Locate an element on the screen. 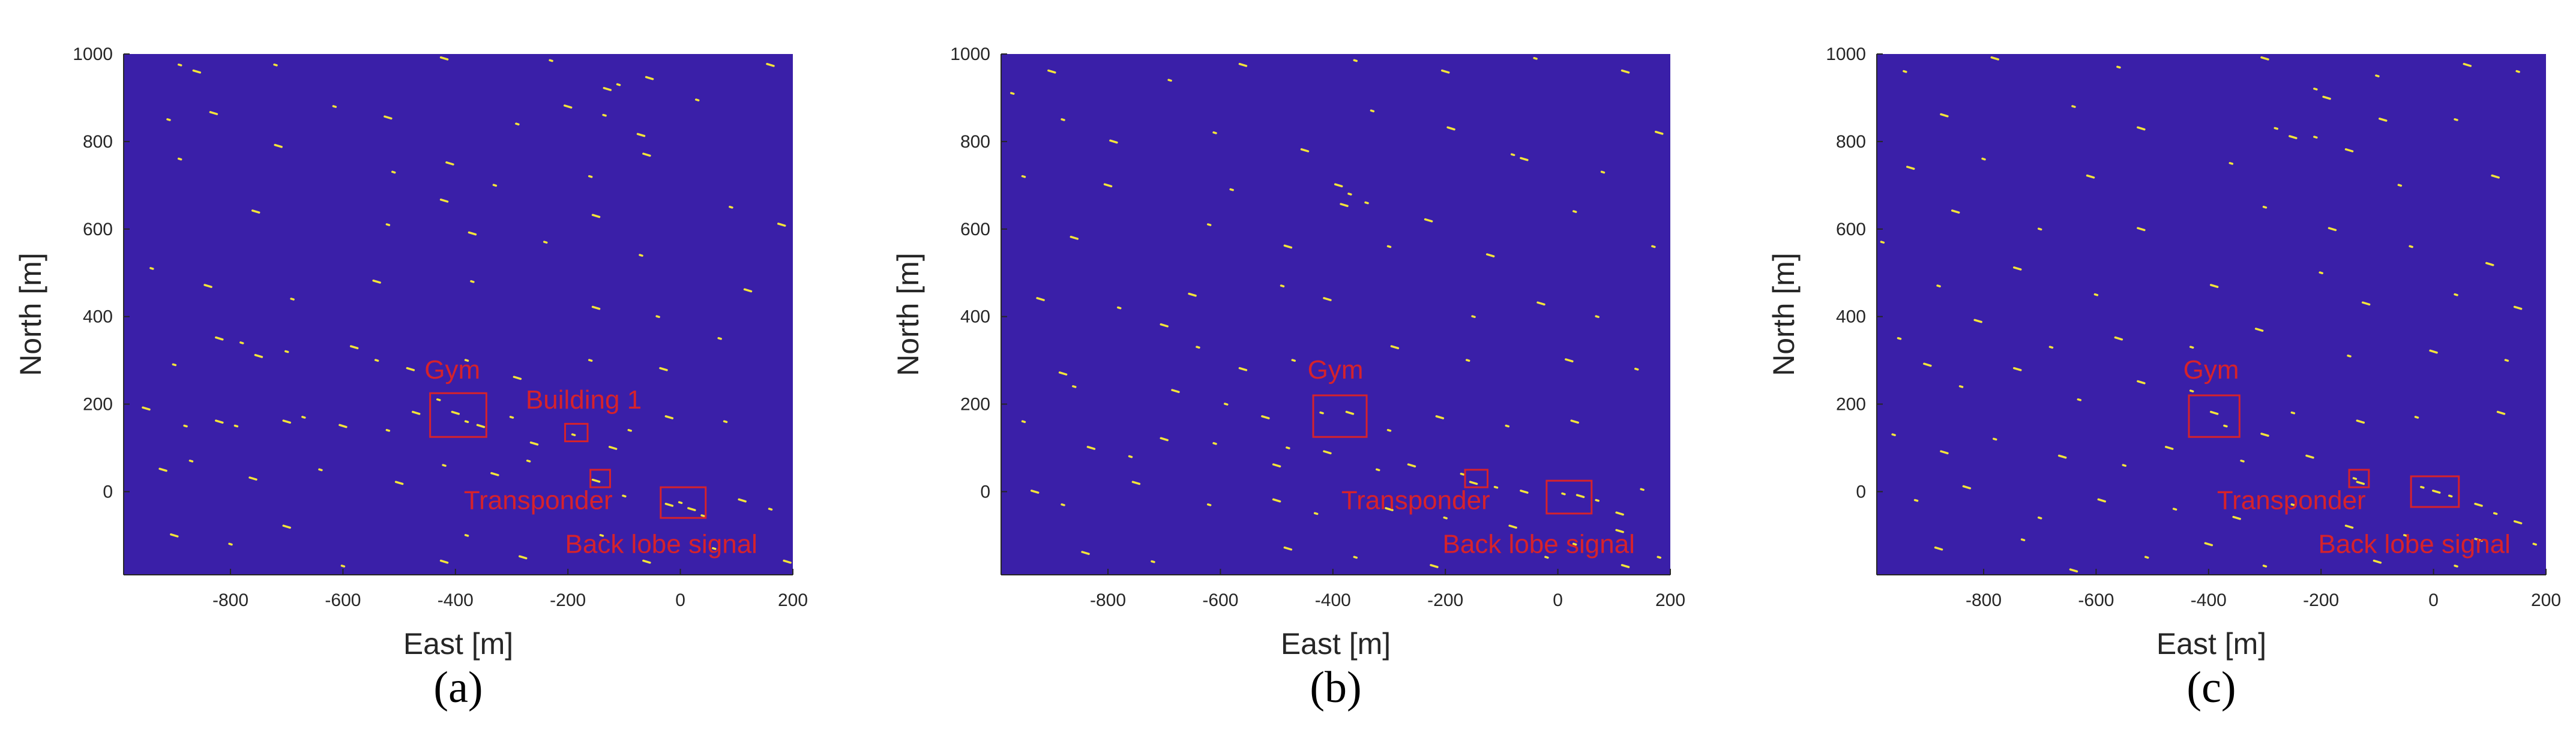 The height and width of the screenshot is (753, 2576). x-tick-label: 200 is located at coordinates (2546, 600).